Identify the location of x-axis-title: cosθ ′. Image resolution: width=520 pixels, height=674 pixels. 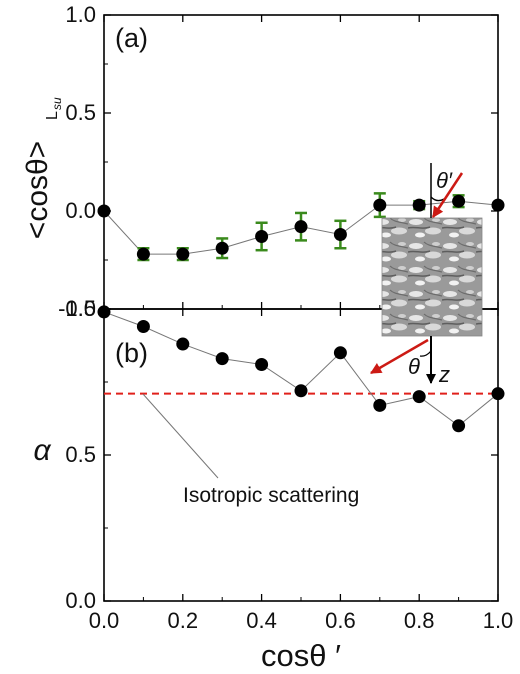
(301, 655).